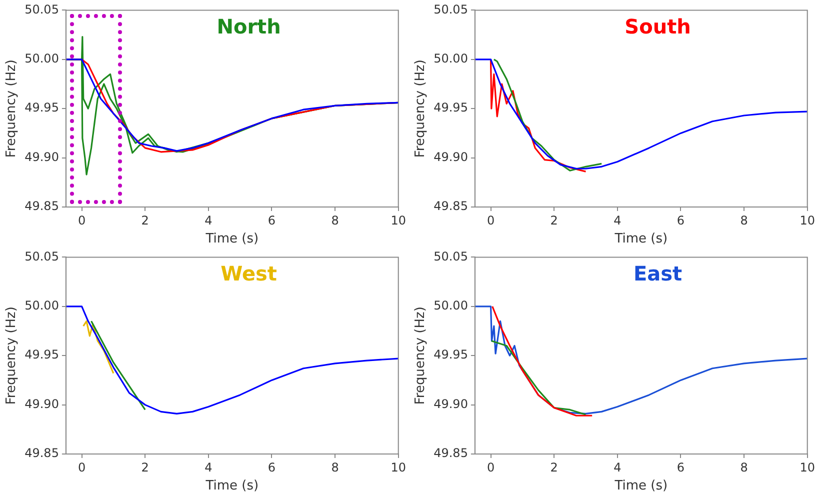  I want to click on chart-title: West, so click(249, 273).